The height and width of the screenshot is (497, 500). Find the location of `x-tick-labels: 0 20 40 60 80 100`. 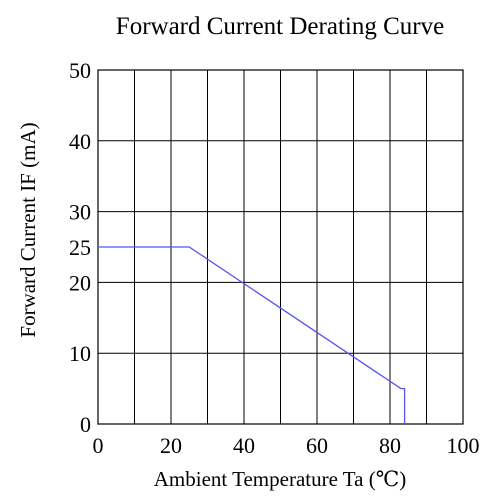

x-tick-labels: 0 20 40 60 80 100 is located at coordinates (286, 445).